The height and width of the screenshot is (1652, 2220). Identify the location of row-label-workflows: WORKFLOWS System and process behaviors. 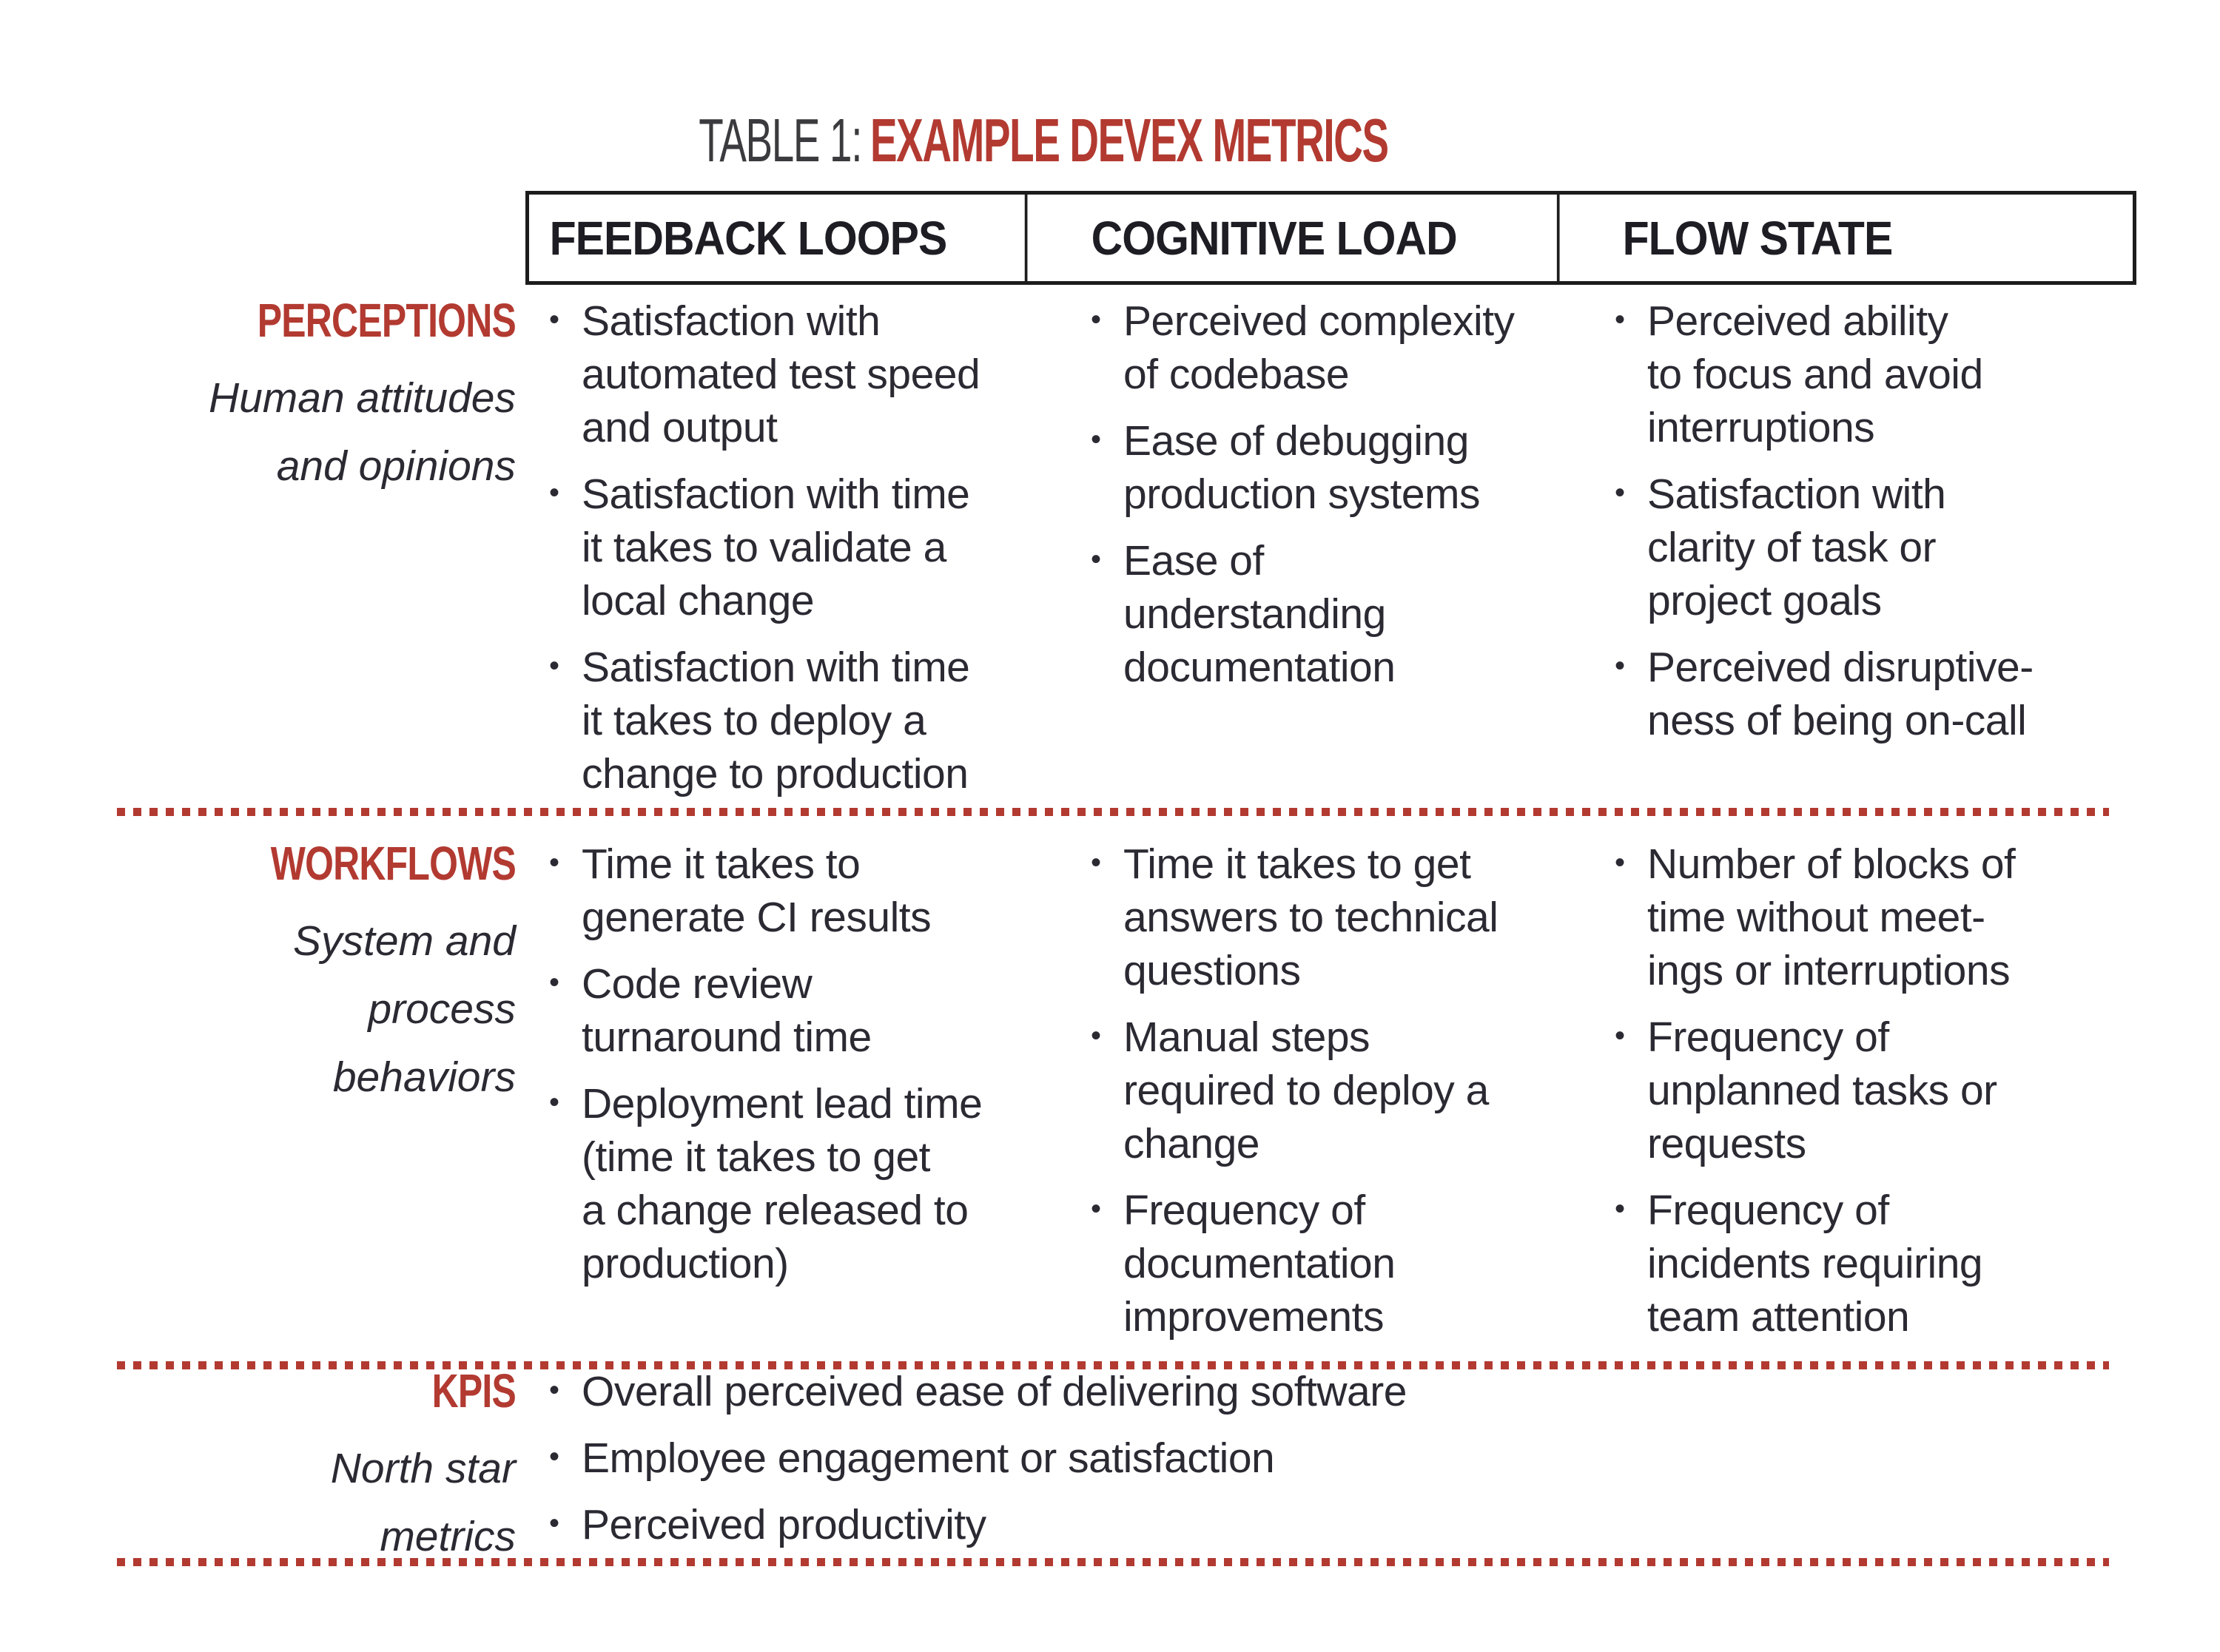
(295, 974).